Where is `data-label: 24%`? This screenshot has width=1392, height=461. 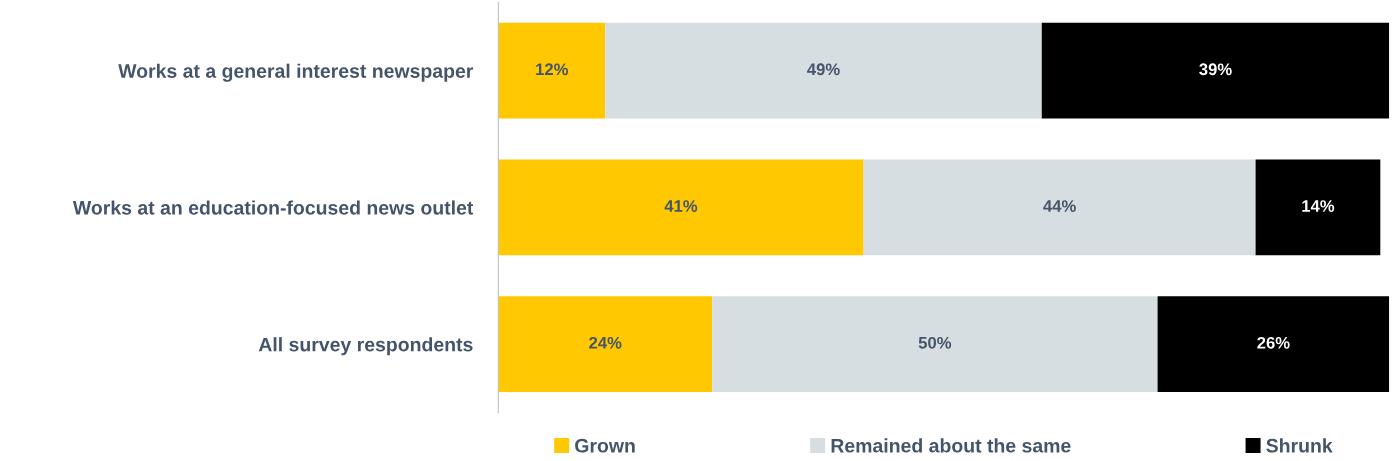
data-label: 24% is located at coordinates (605, 342).